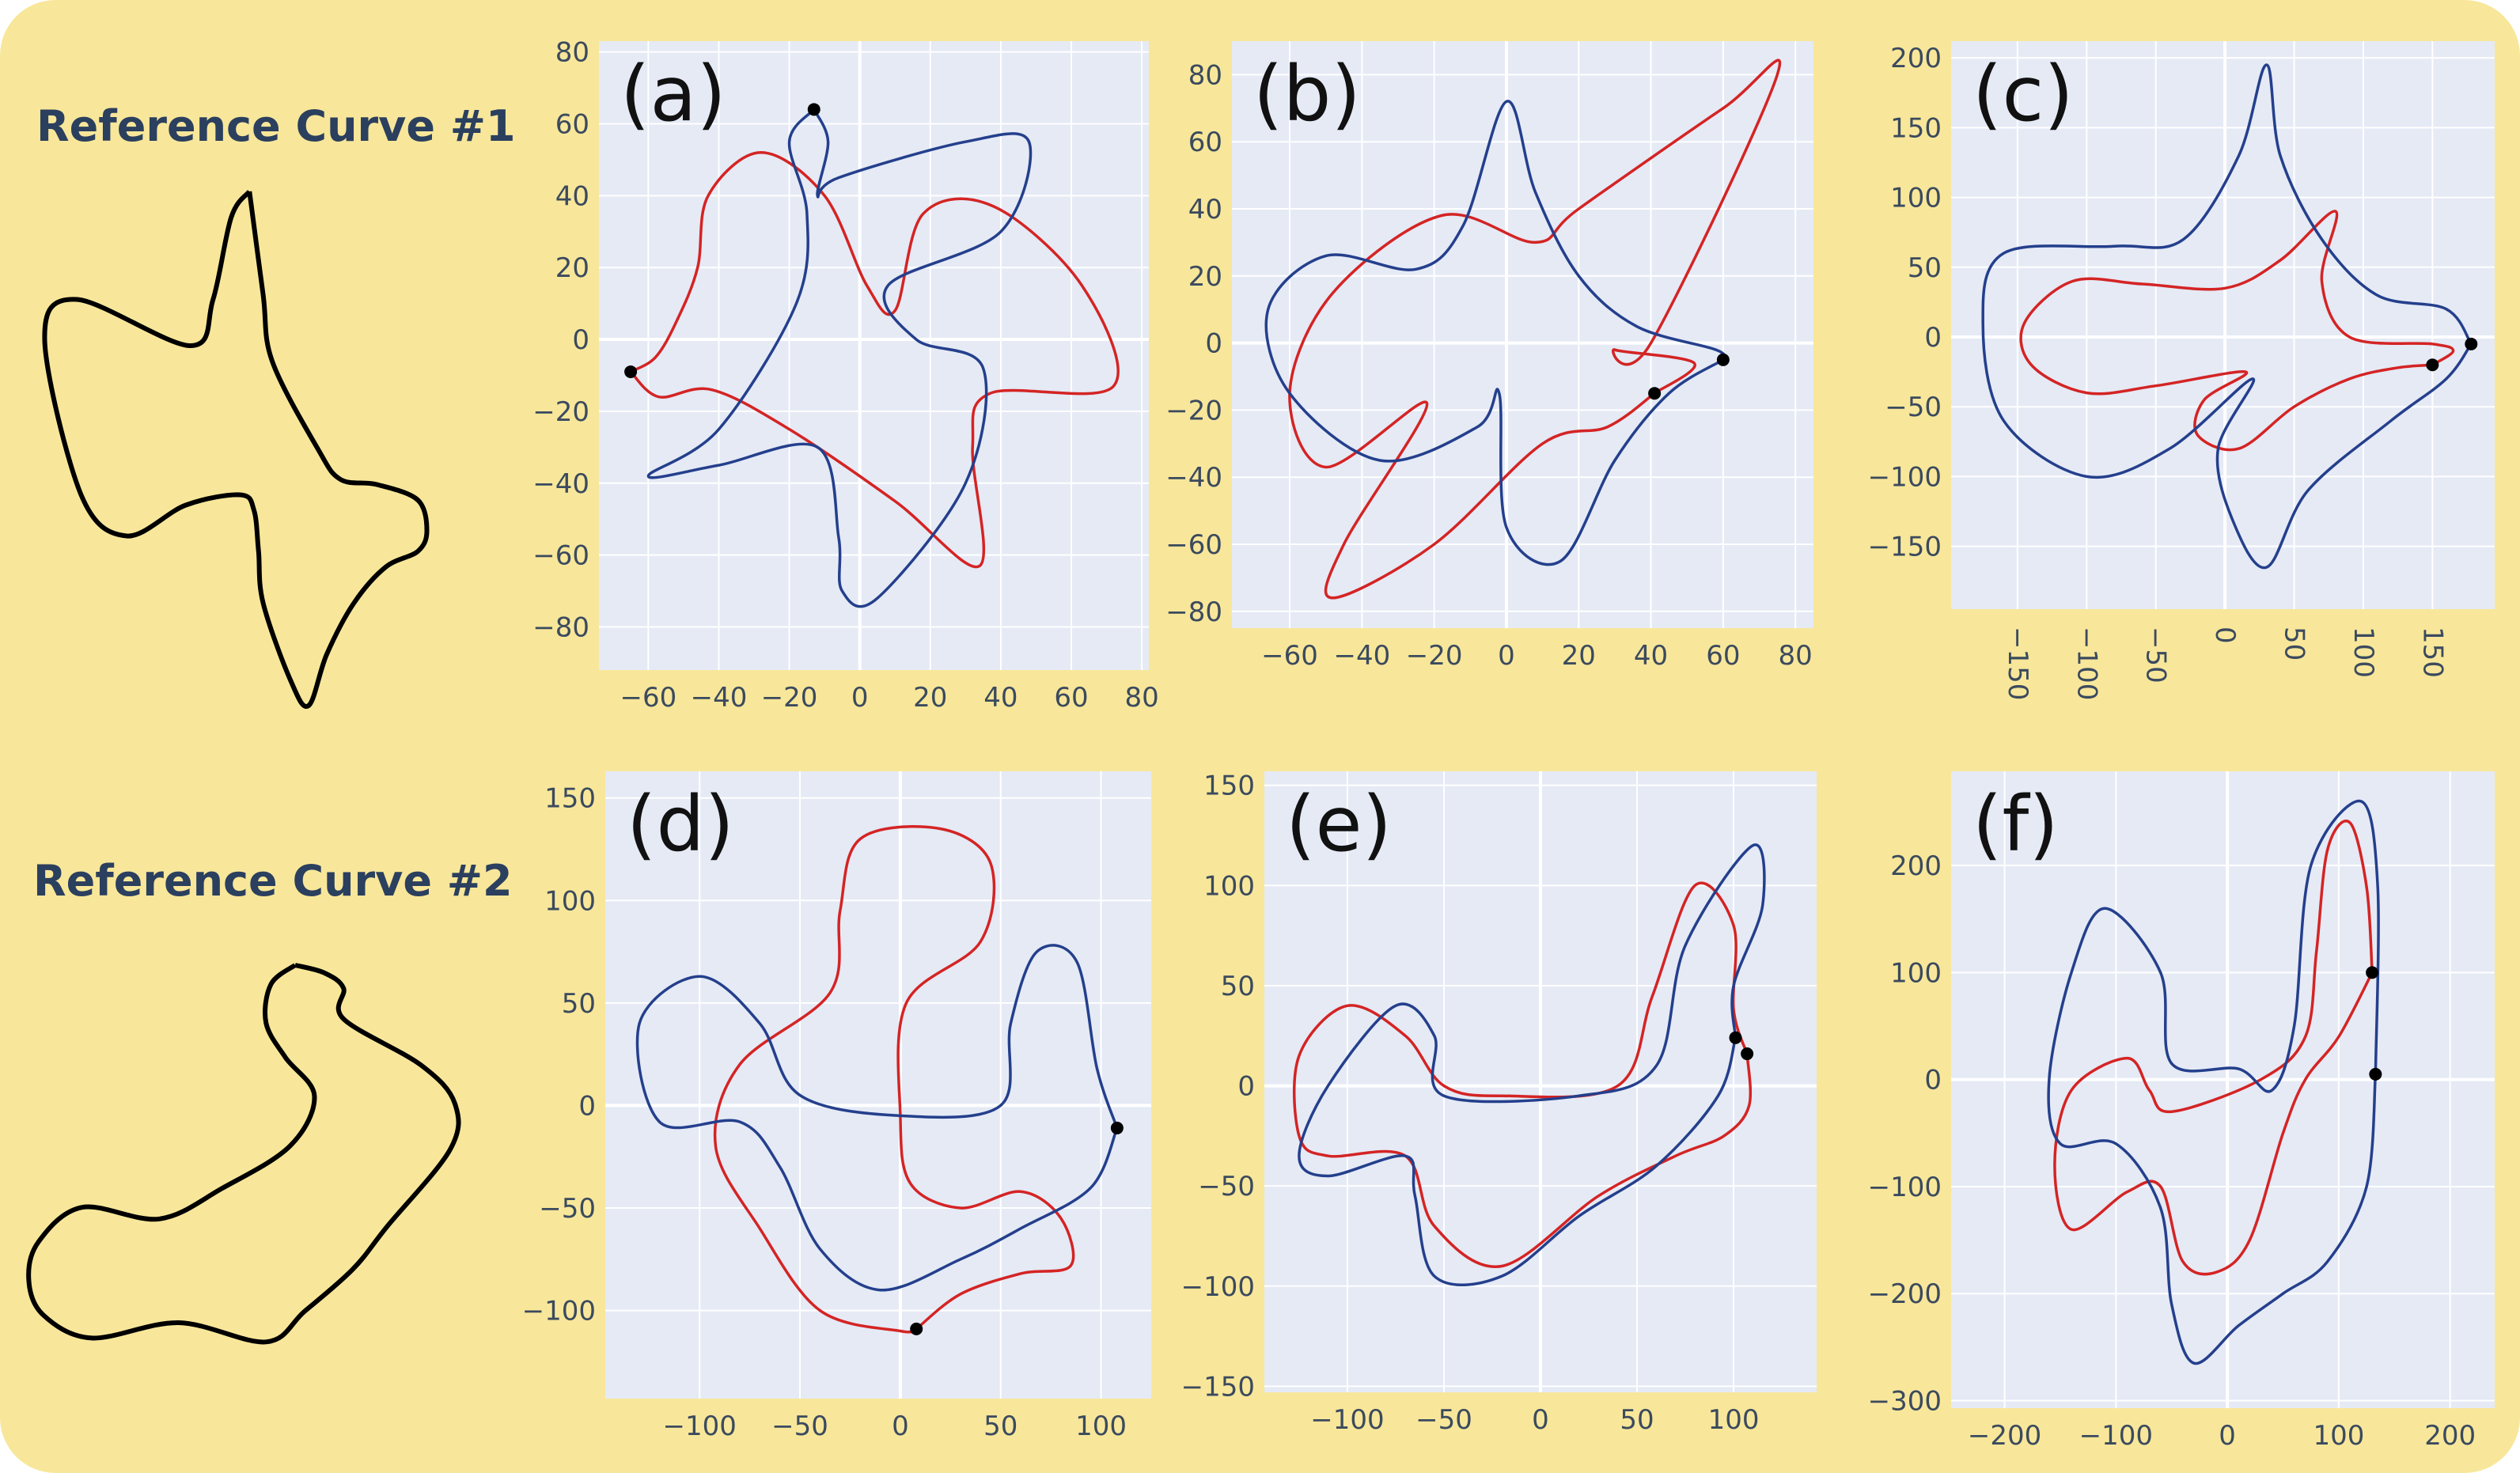  Describe the element at coordinates (572, 268) in the screenshot. I see `y-tick-label: 20` at that location.